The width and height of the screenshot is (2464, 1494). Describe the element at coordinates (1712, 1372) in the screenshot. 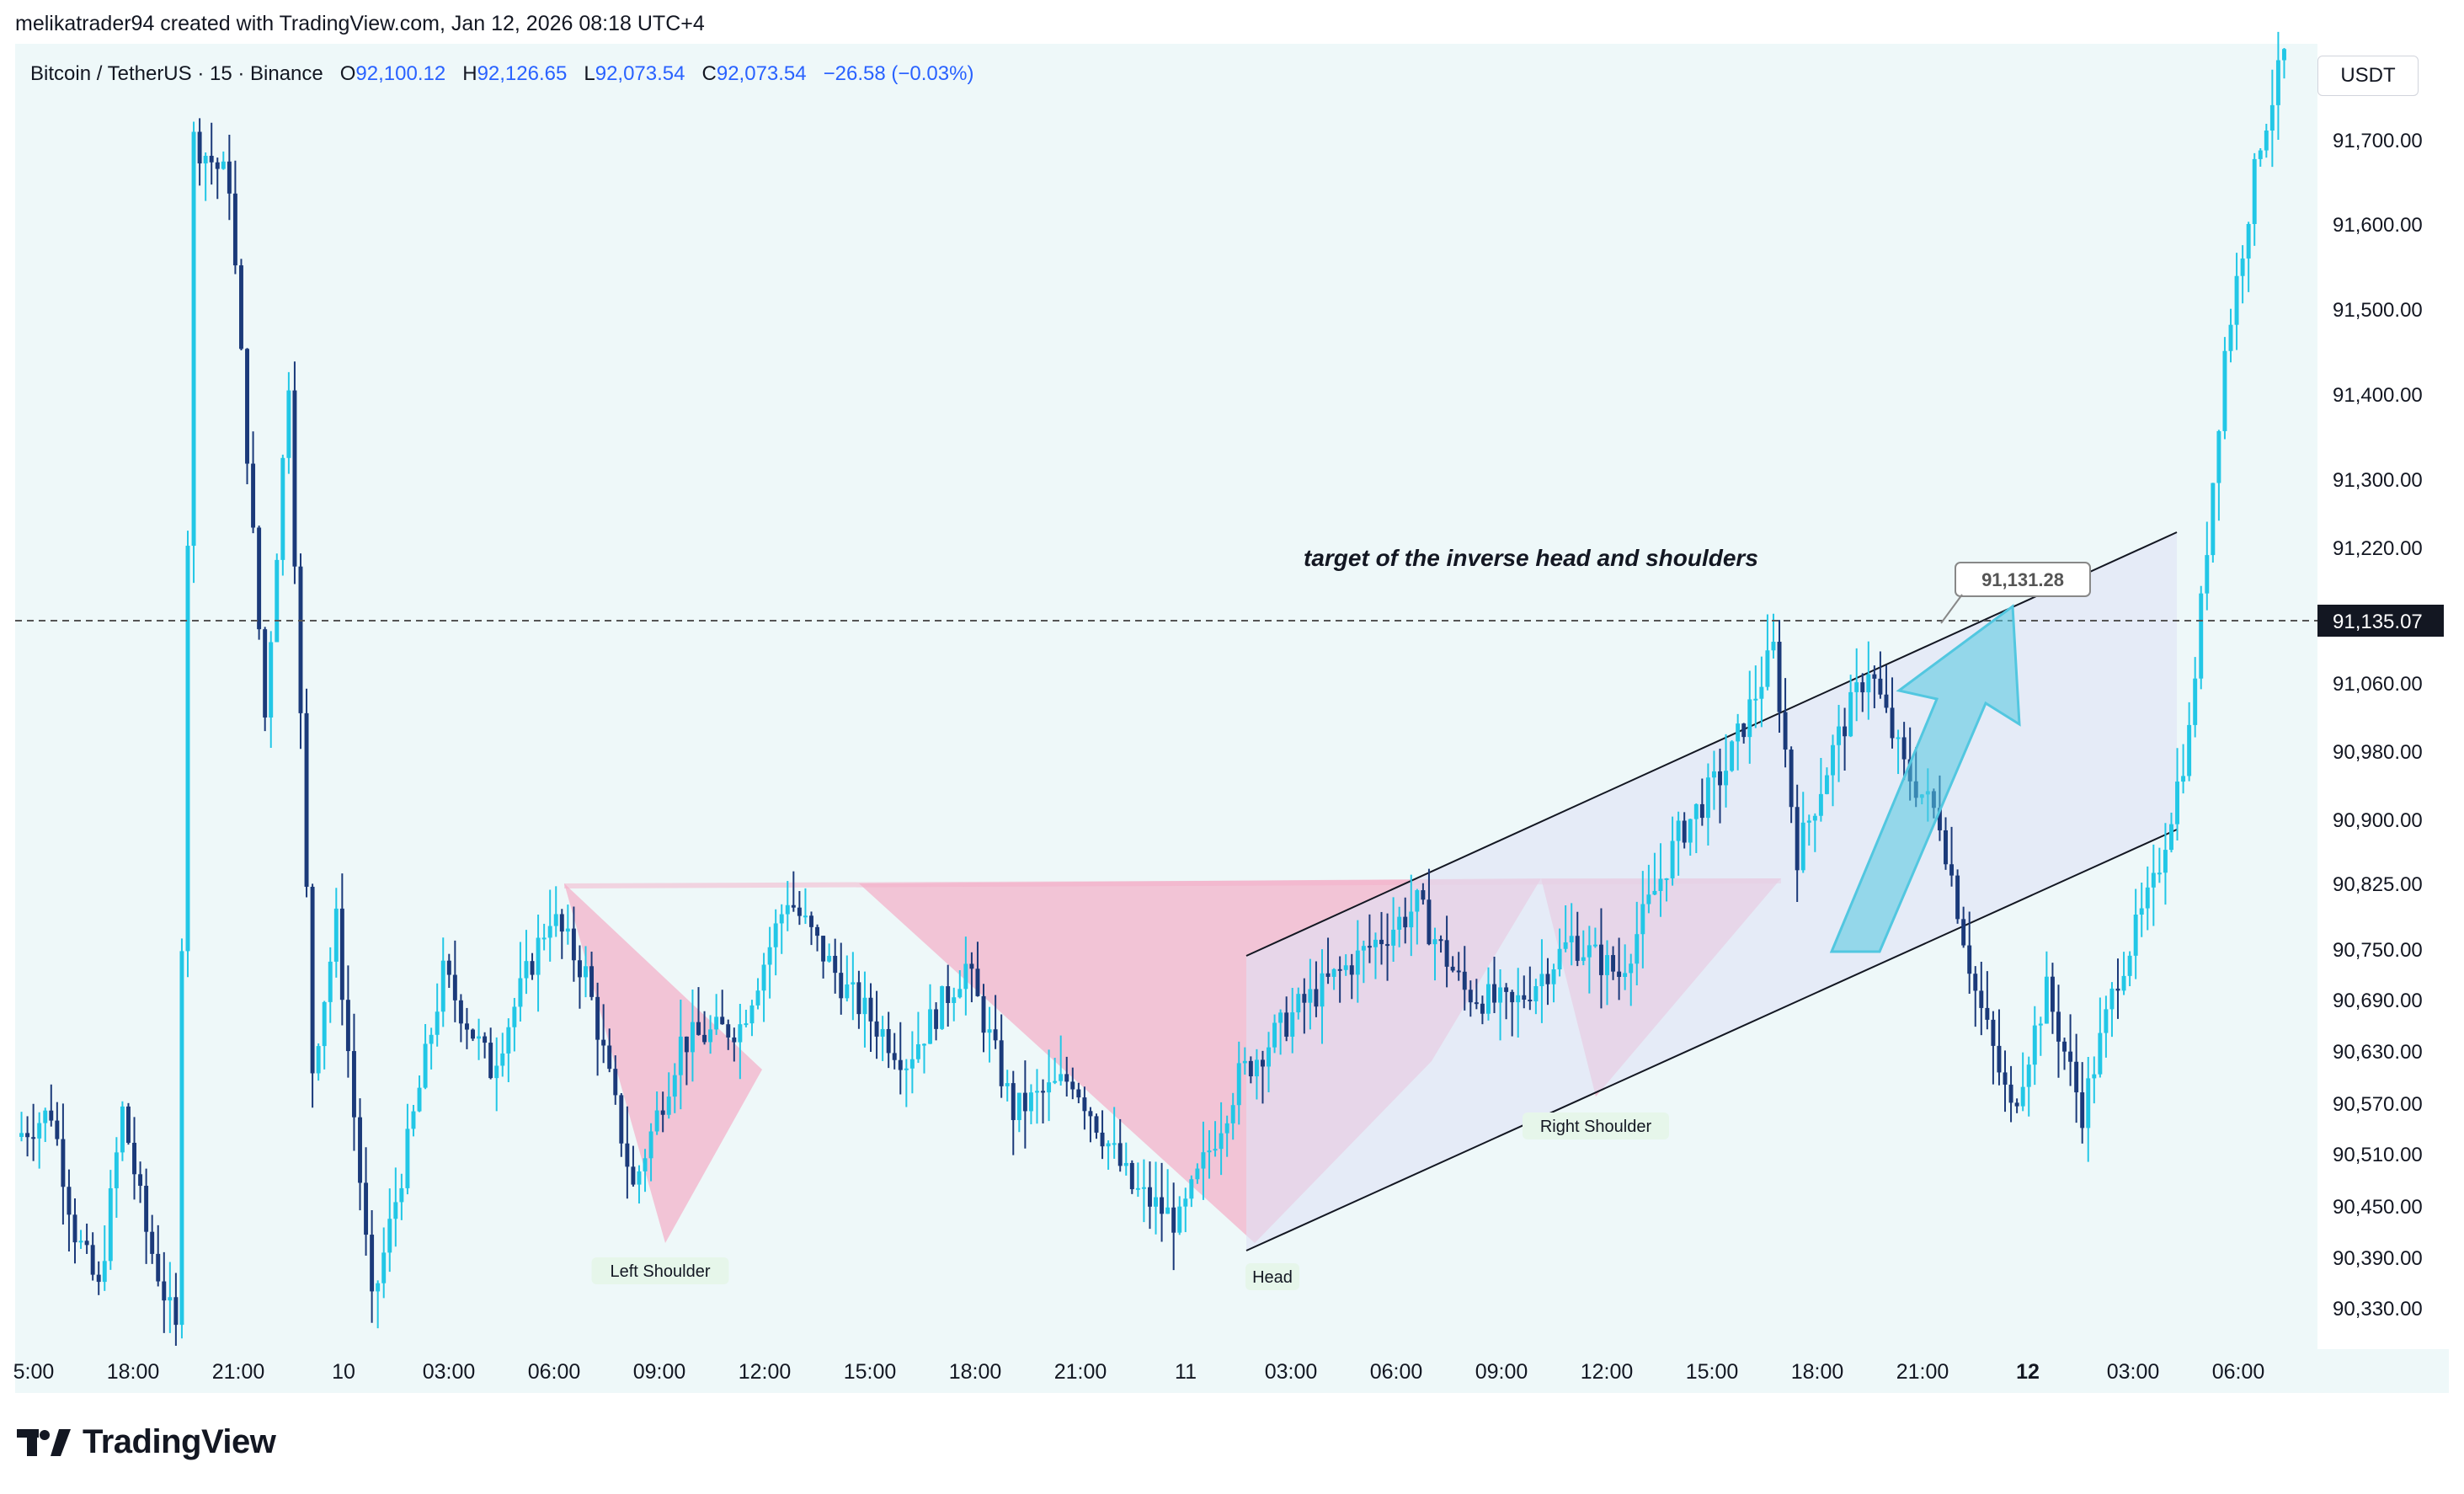

I see `x-tick-label: 15:00` at that location.